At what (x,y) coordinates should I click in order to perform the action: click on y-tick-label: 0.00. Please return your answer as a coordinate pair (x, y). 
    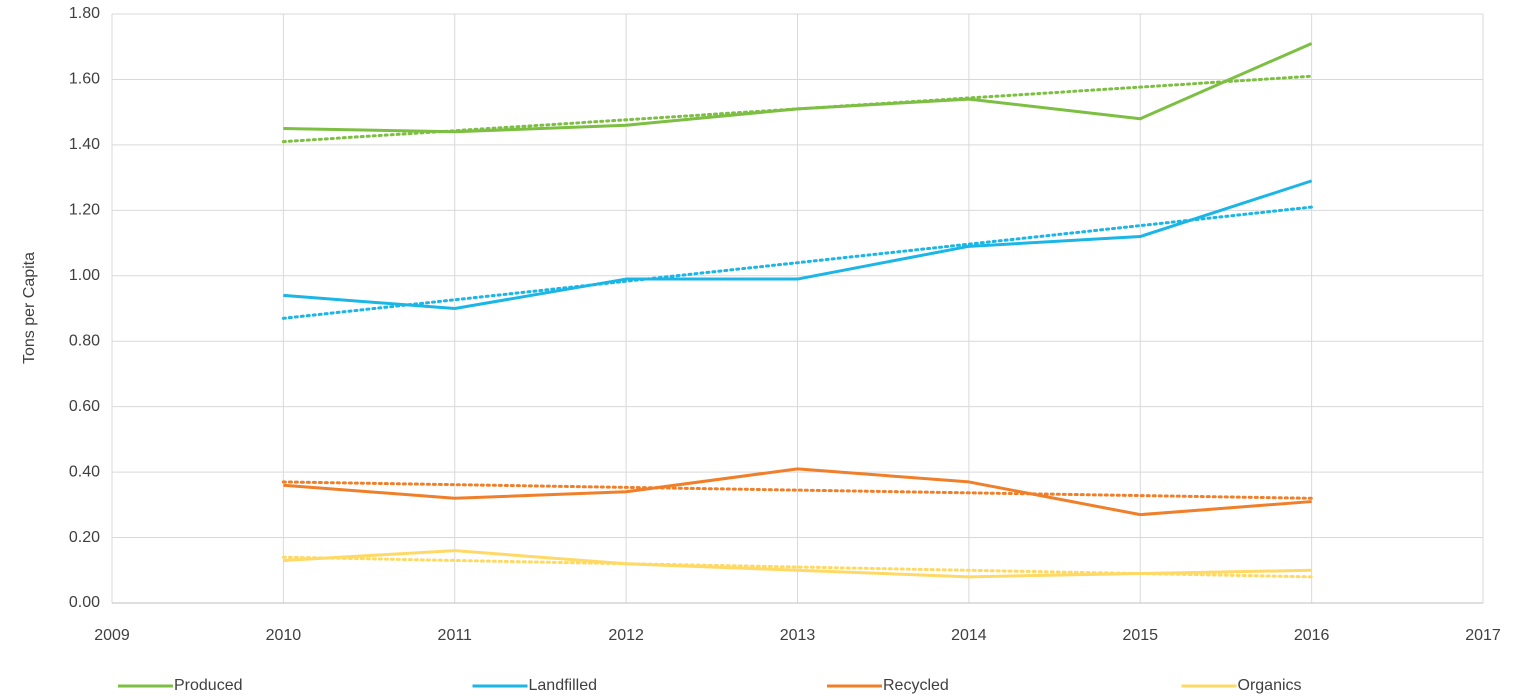
    Looking at the image, I should click on (84, 602).